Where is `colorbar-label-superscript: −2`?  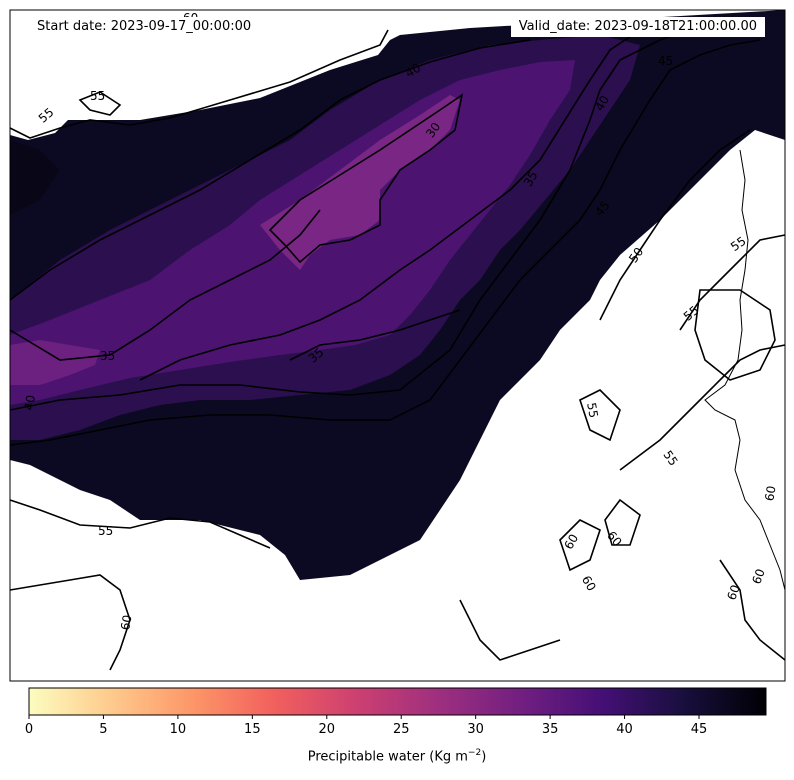
colorbar-label-superscript: −2 is located at coordinates (474, 753).